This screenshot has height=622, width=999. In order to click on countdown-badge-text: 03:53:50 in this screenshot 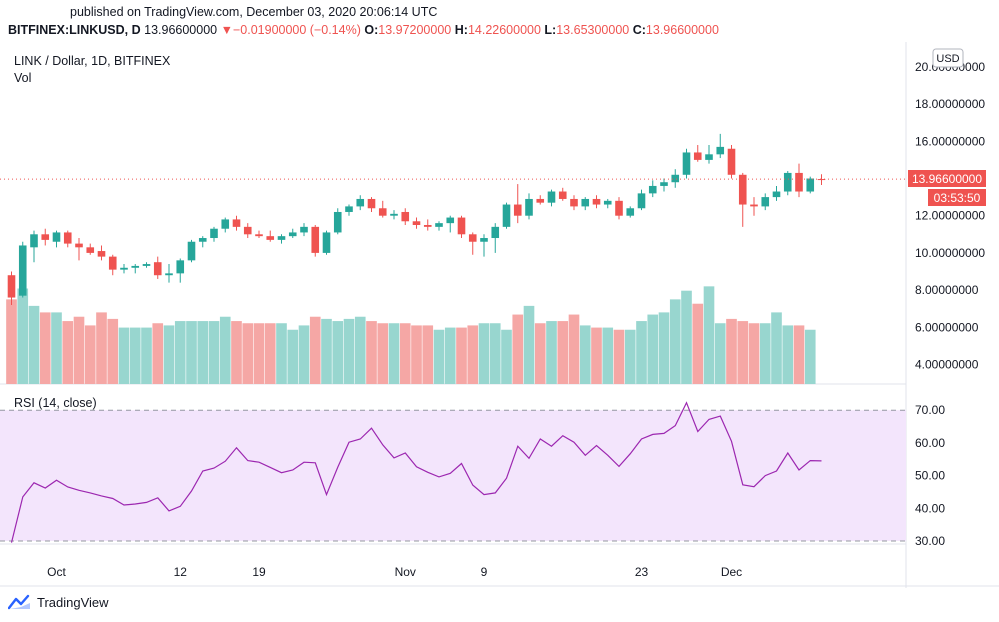, I will do `click(957, 198)`.